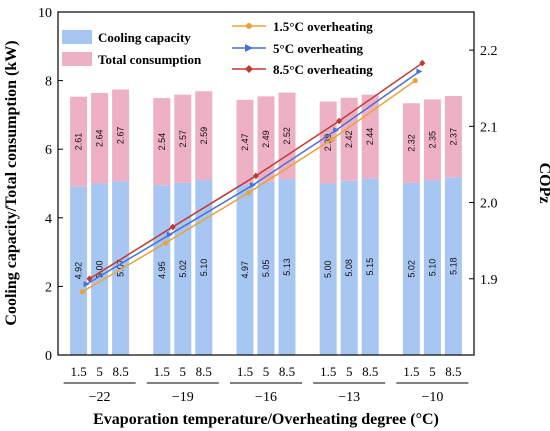  I want to click on bar-label-consumption: 2.57, so click(183, 139).